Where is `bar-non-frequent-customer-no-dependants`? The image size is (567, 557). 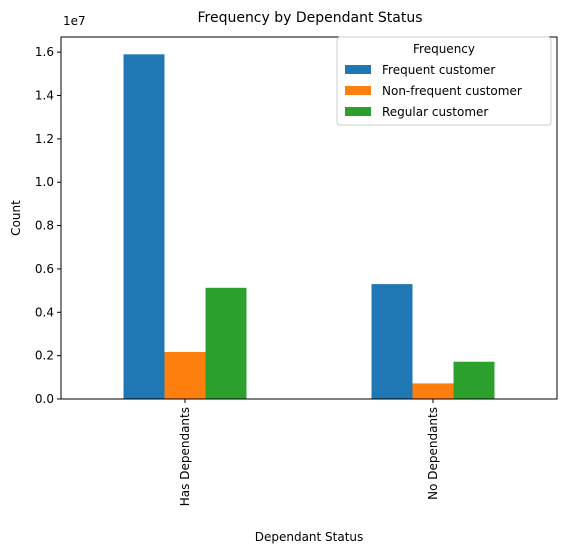 bar-non-frequent-customer-no-dependants is located at coordinates (433, 391).